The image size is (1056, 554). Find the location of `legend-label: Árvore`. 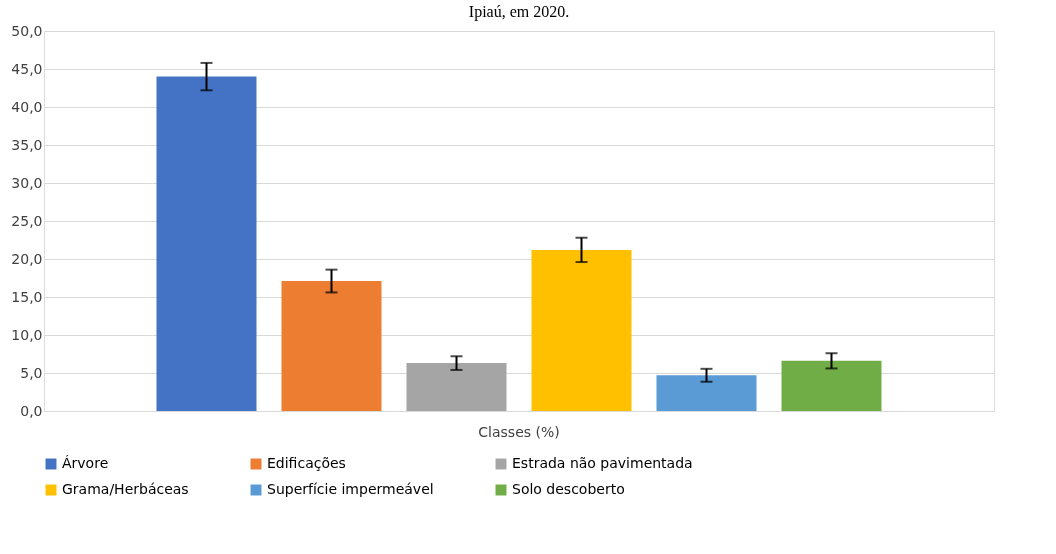

legend-label: Árvore is located at coordinates (85, 463).